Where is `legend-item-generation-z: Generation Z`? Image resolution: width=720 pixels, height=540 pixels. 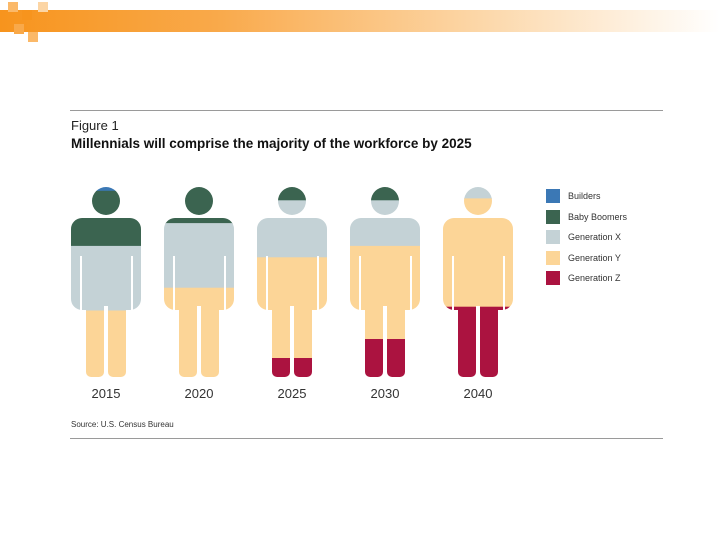
legend-item-generation-z: Generation Z is located at coordinates (586, 278).